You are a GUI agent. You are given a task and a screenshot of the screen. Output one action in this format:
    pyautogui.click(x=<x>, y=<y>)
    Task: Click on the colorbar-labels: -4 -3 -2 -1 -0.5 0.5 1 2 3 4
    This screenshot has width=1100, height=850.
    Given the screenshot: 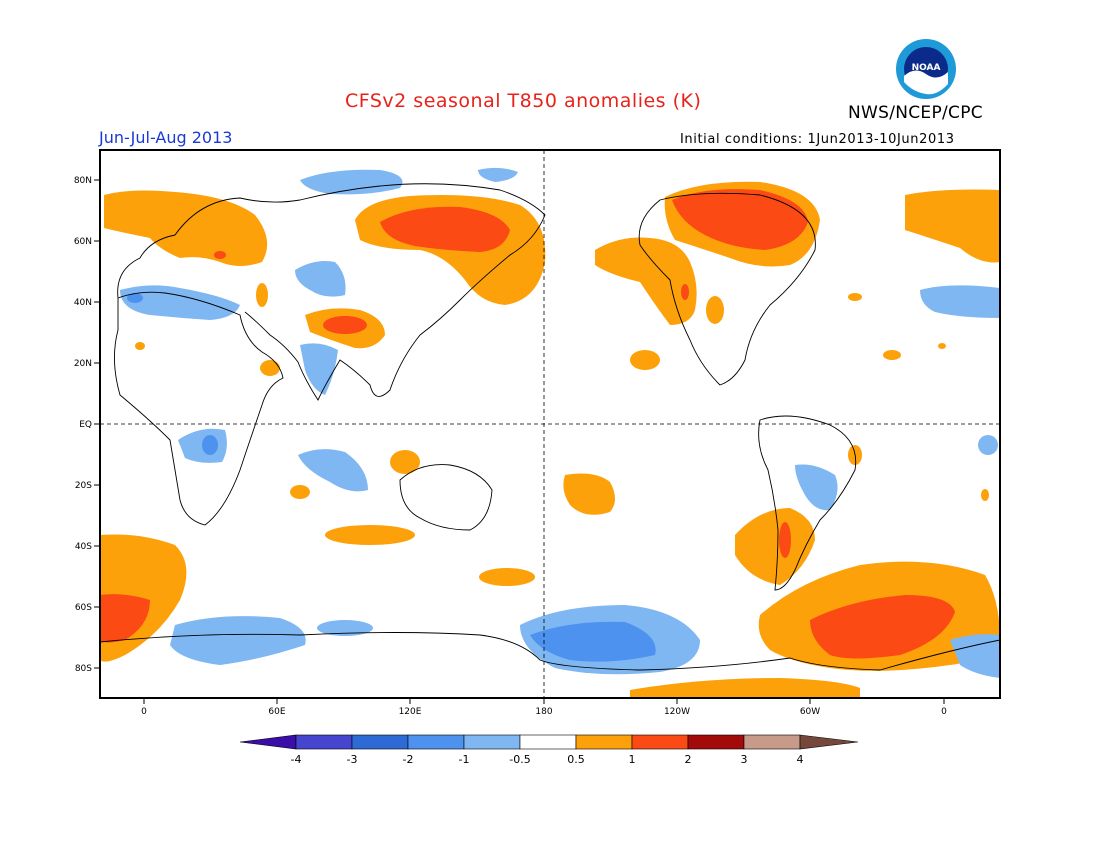 What is the action you would take?
    pyautogui.click(x=547, y=759)
    